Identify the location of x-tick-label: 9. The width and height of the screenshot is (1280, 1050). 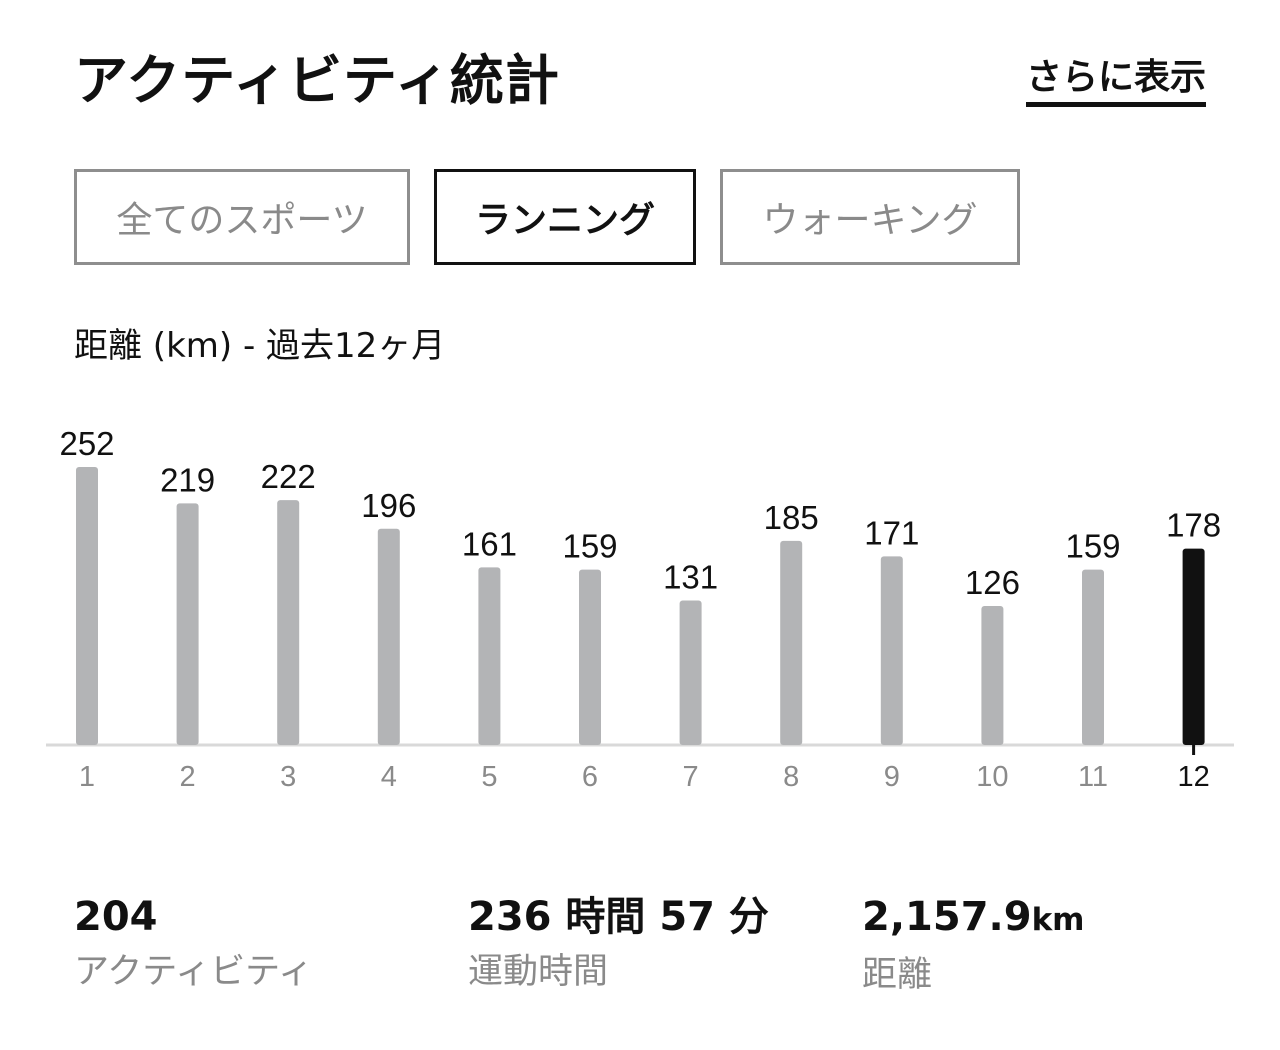
(892, 777).